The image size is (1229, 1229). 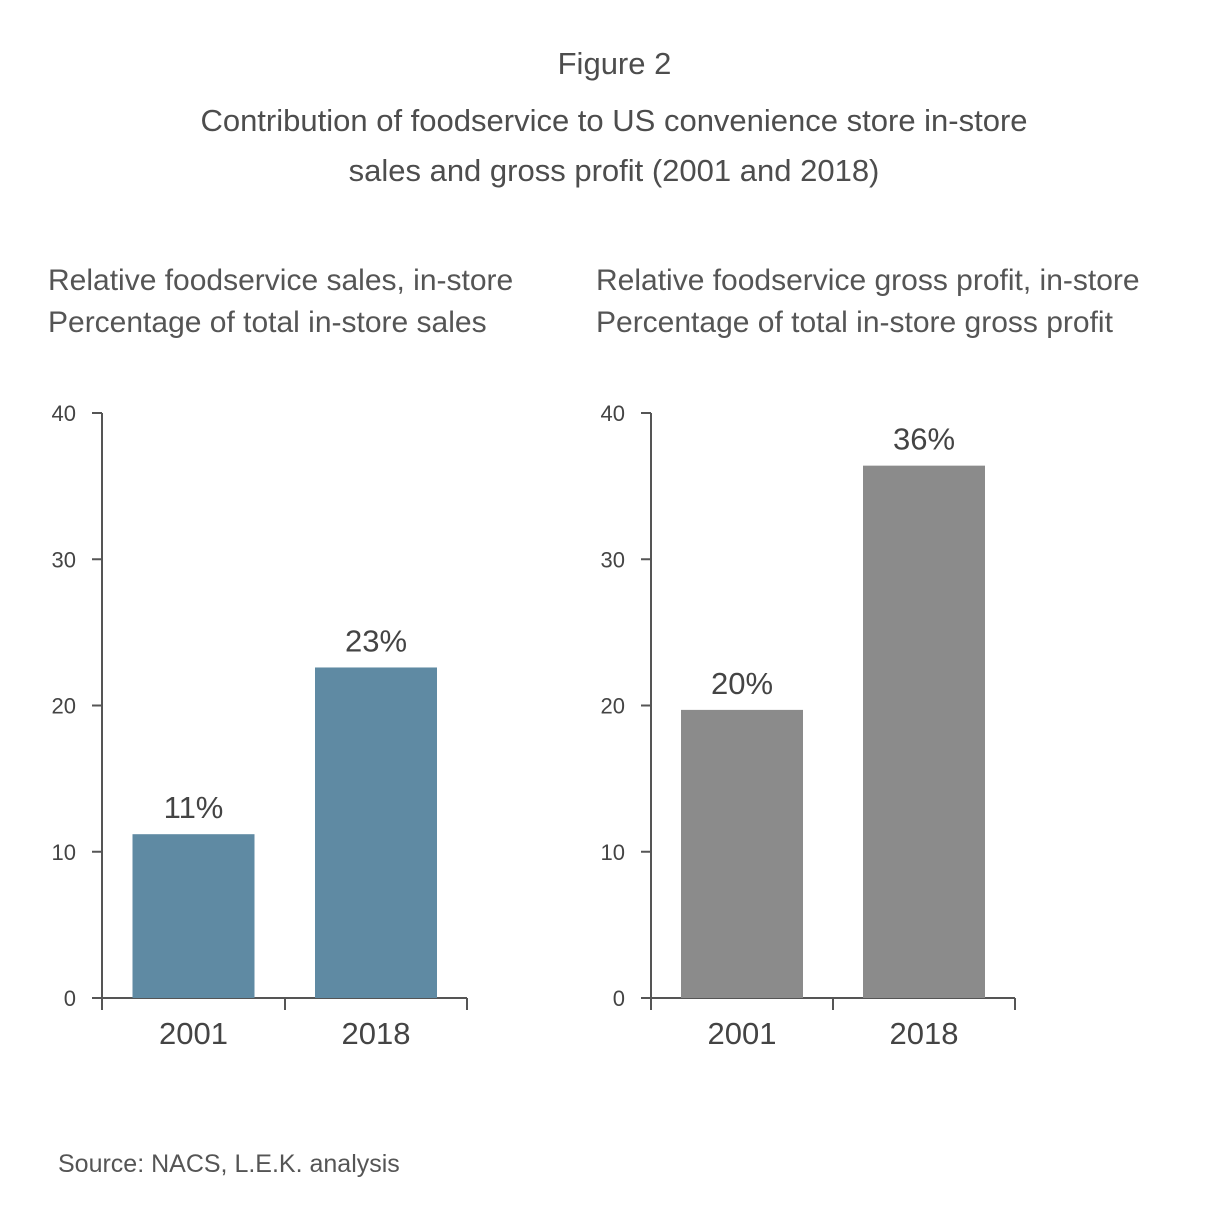 I want to click on left-y-tick-label: 30, so click(x=64, y=559).